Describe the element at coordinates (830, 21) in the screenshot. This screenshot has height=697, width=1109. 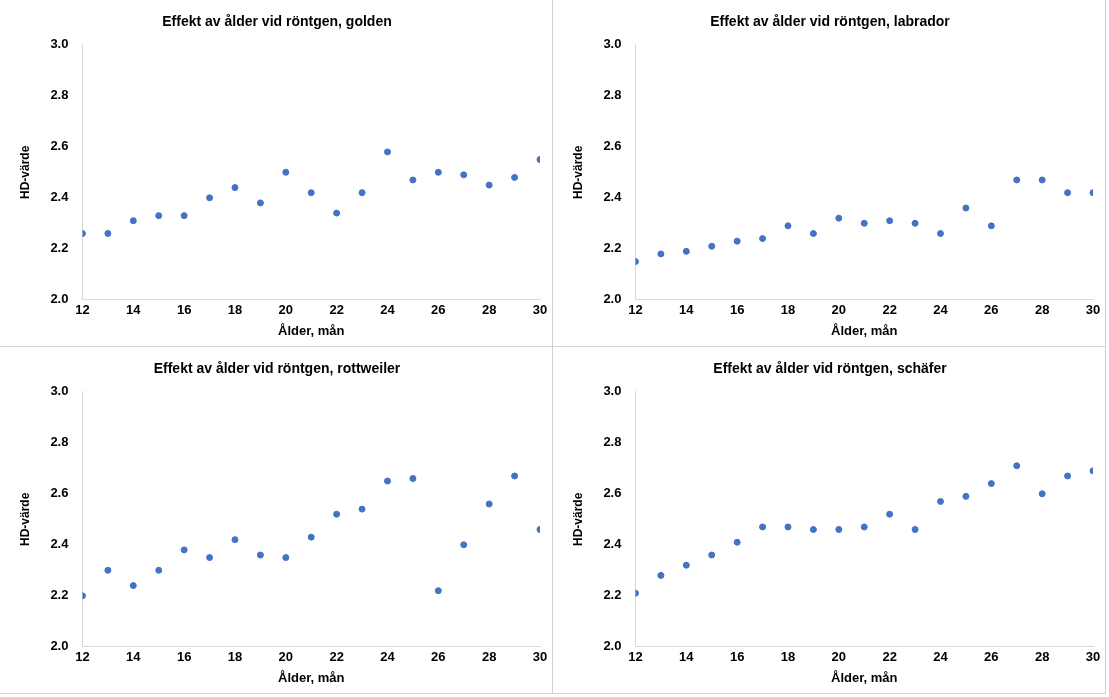
I see `chart-title: Effekt av ålder vid röntgen, labrador` at that location.